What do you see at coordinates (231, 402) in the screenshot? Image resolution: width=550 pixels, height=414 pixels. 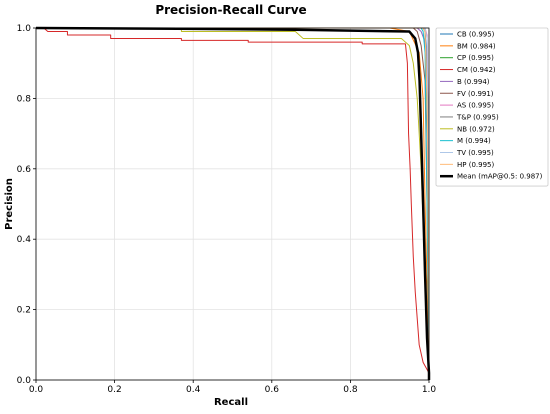 I see `x-axis-title: Recall` at bounding box center [231, 402].